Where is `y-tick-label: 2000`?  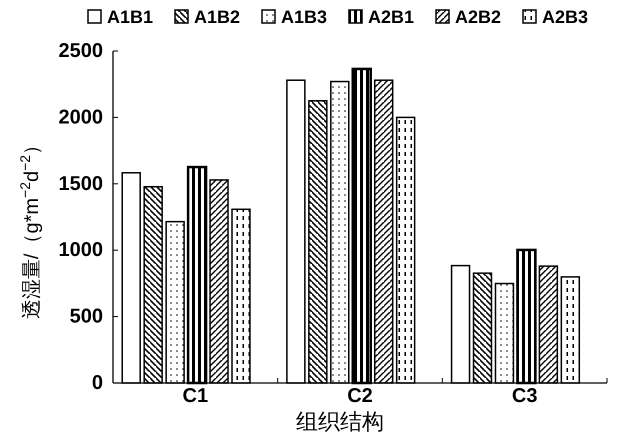 y-tick-label: 2000 is located at coordinates (80, 117).